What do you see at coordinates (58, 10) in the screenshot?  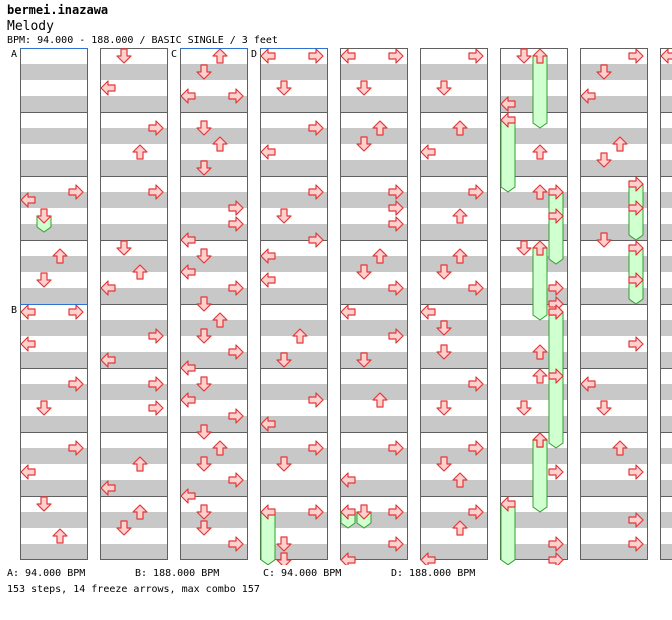 I see `artist-name: bermei.inazawa` at bounding box center [58, 10].